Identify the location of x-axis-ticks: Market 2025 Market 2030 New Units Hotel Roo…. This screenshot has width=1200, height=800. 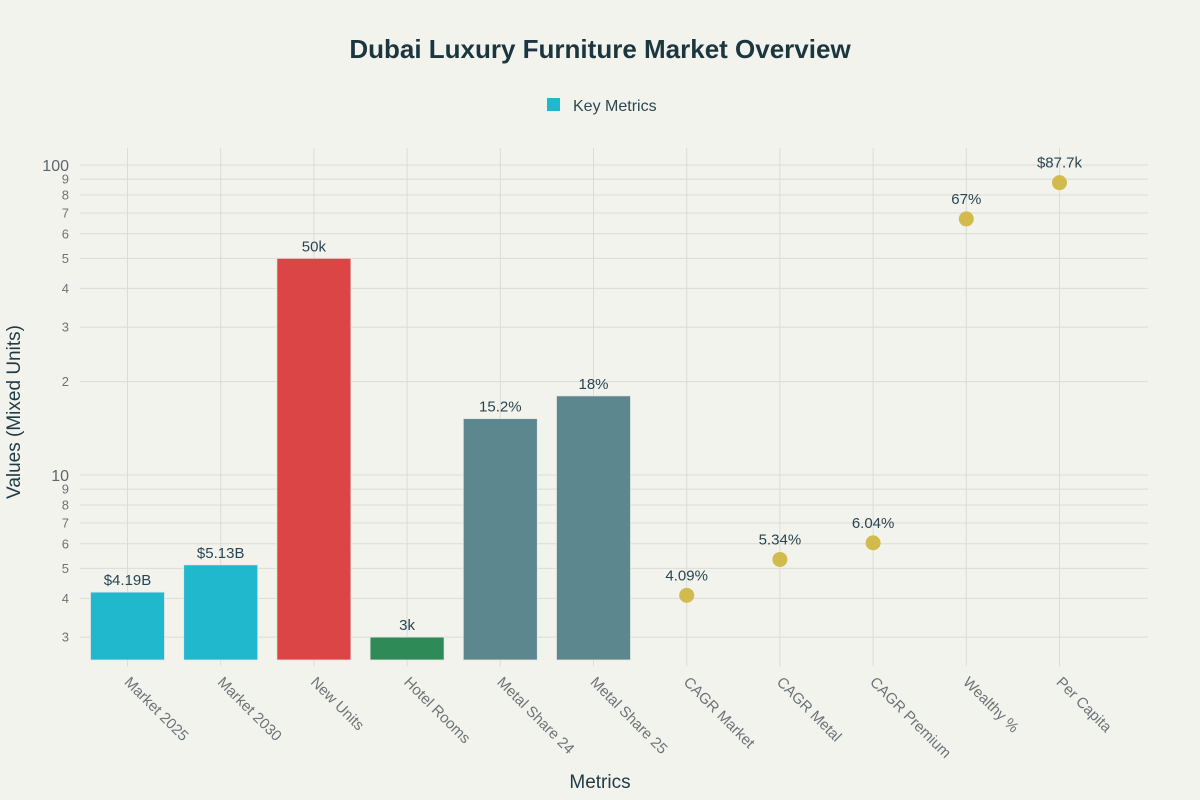
(618, 718).